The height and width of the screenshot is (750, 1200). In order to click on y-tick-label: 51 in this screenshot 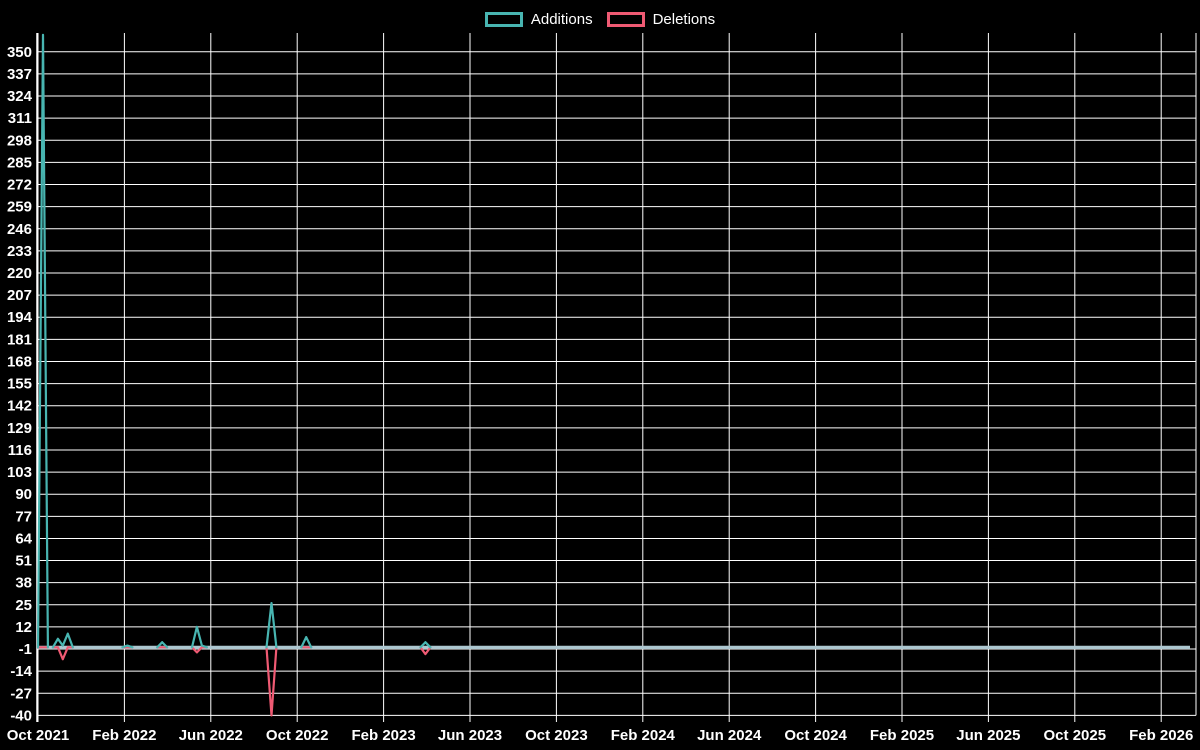, I will do `click(23, 561)`.